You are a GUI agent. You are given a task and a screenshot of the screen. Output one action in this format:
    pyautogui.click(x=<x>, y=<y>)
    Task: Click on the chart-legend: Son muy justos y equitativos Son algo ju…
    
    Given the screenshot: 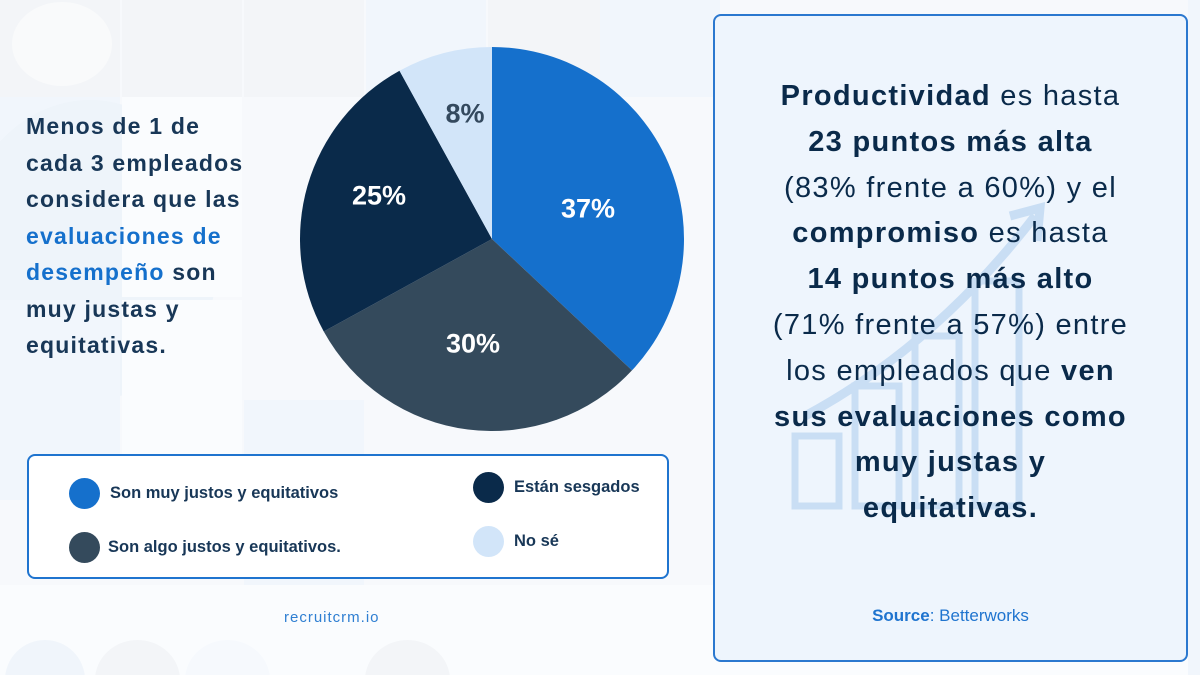 What is the action you would take?
    pyautogui.click(x=348, y=516)
    